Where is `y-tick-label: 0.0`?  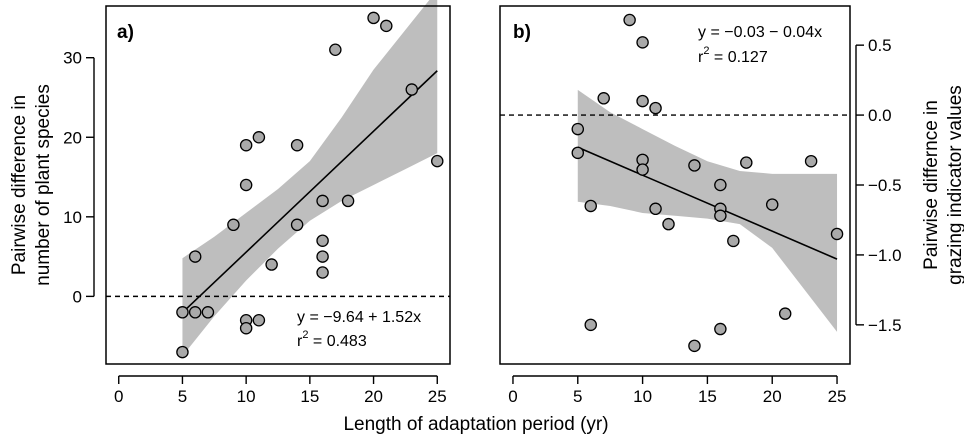
y-tick-label: 0.0 is located at coordinates (880, 115).